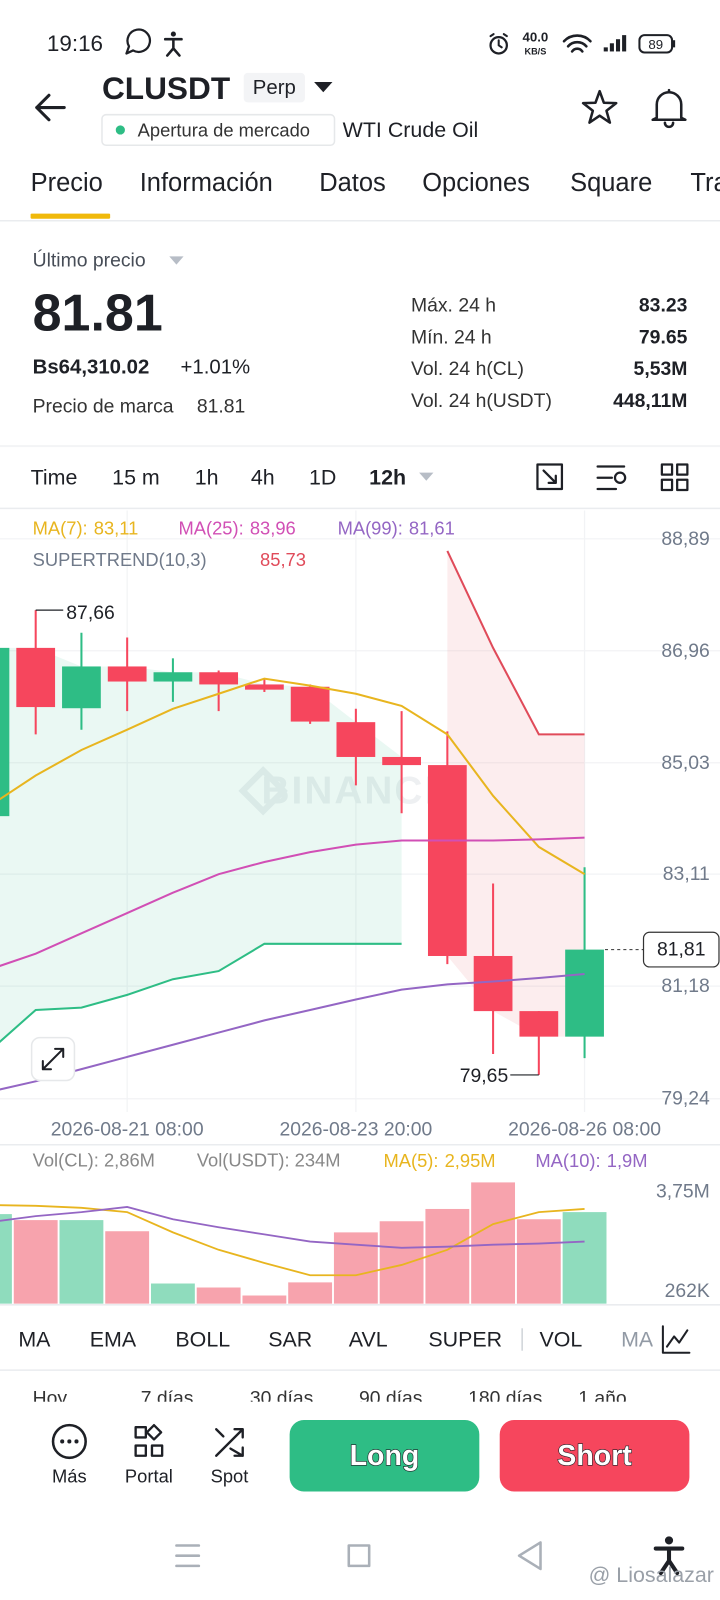  I want to click on tab: Precio, so click(67, 183).